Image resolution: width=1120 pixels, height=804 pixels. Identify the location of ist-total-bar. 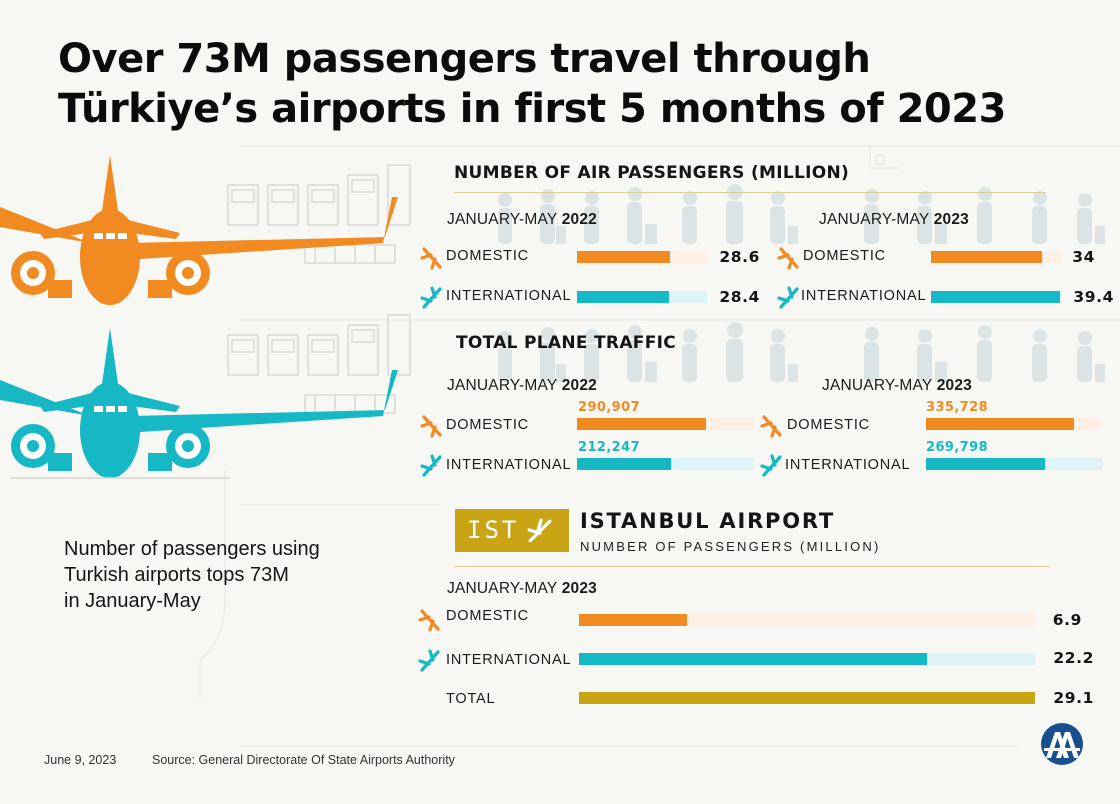
(807, 698).